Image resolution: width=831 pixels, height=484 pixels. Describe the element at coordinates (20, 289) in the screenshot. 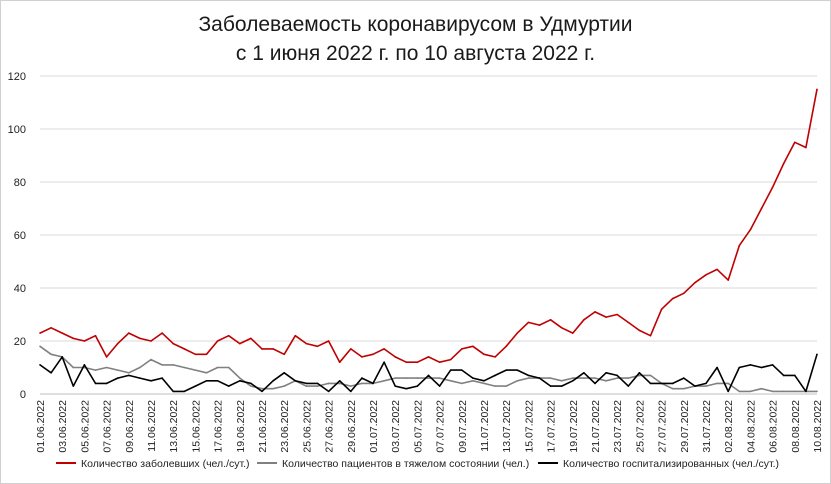

I see `y-tick-label: 40` at that location.